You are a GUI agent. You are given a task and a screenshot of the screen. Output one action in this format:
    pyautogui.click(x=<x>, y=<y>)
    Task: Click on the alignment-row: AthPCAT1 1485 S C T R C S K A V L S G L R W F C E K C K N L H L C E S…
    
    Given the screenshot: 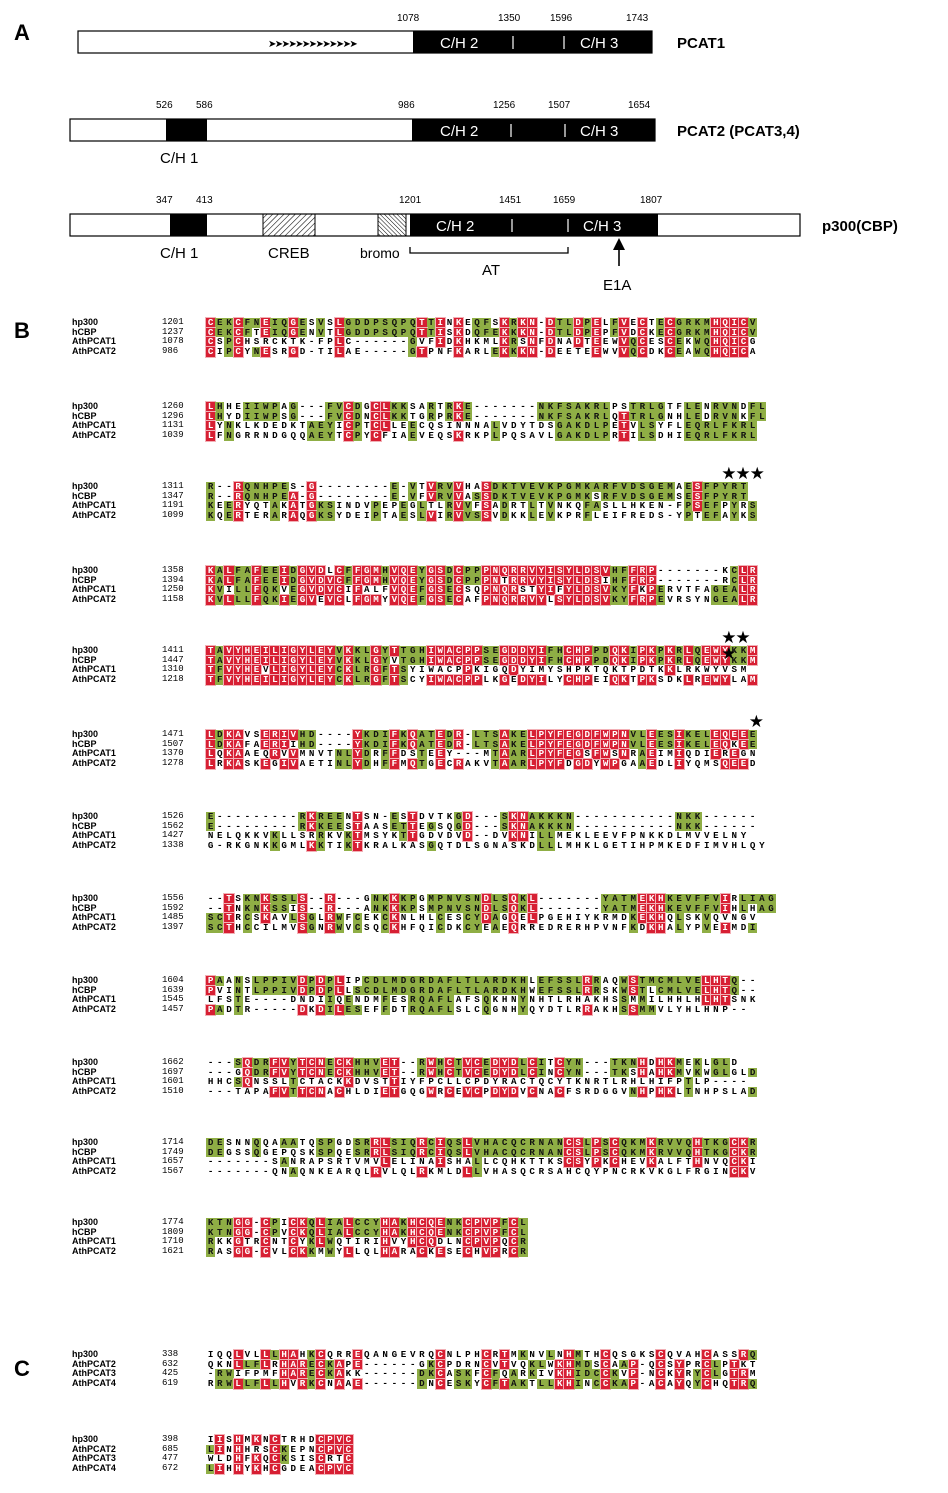 What is the action you would take?
    pyautogui.click(x=424, y=918)
    